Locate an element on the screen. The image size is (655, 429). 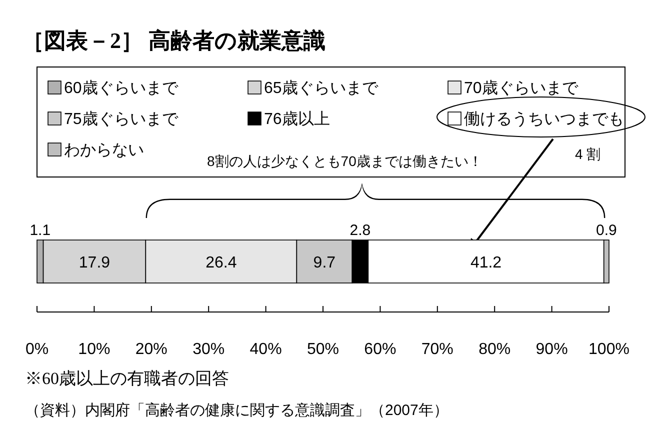
legend-label: わからない is located at coordinates (104, 150).